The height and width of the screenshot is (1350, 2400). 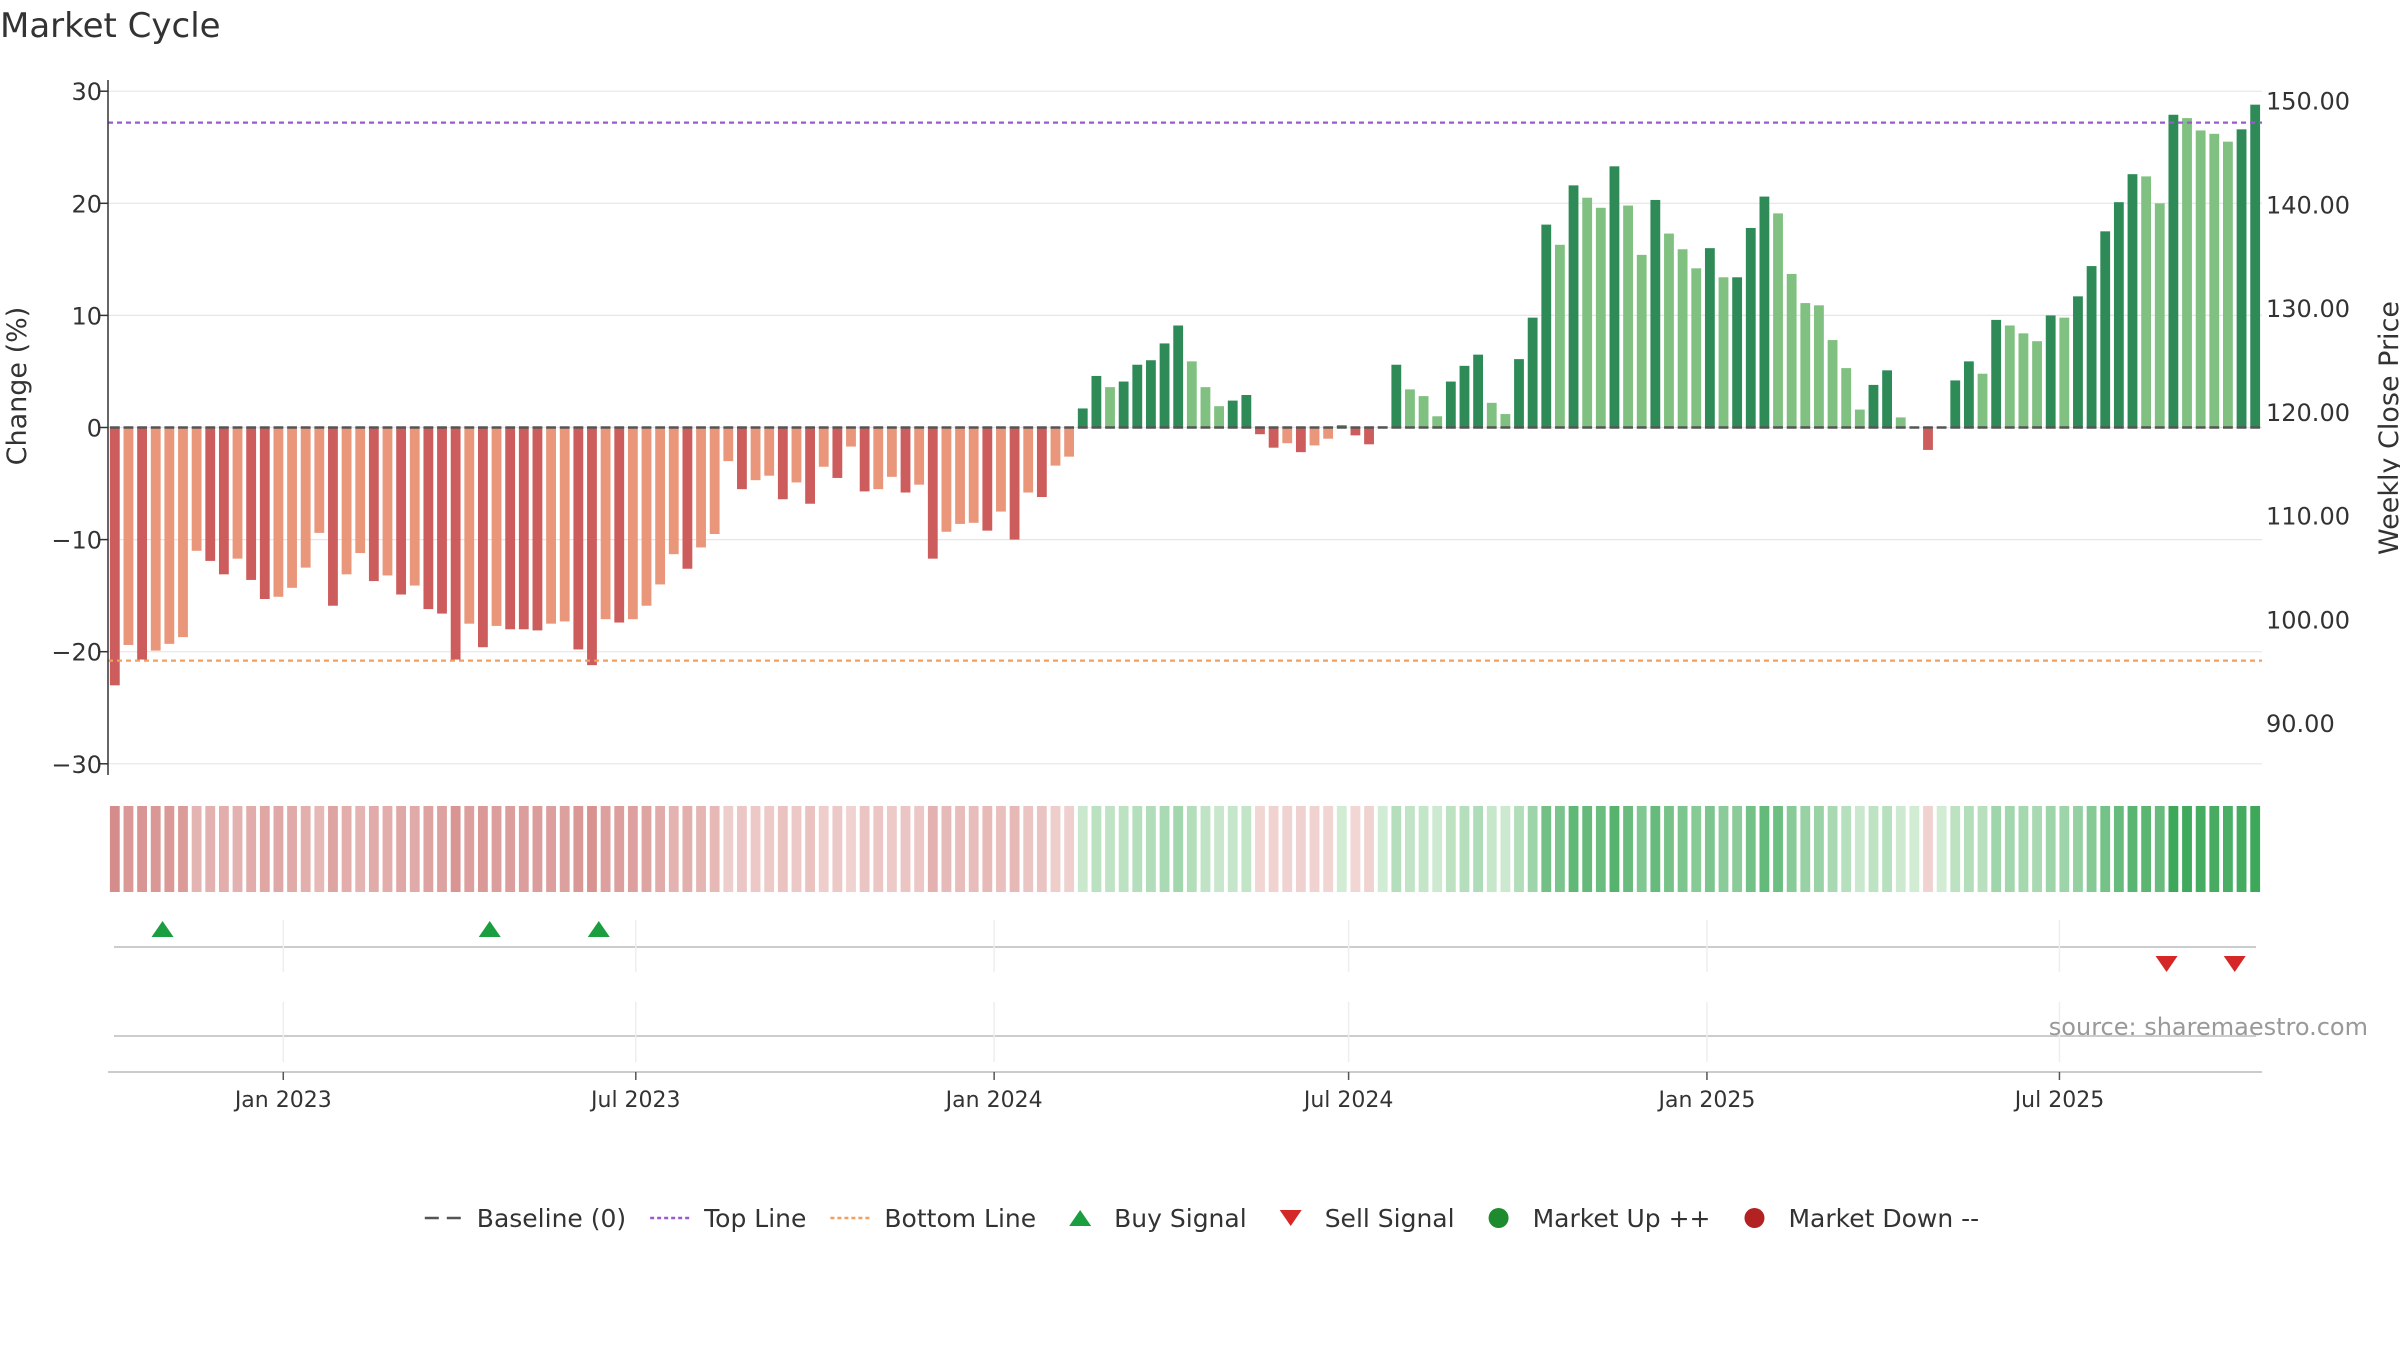 I want to click on y2-tick-label: 90.00, so click(x=2300, y=724).